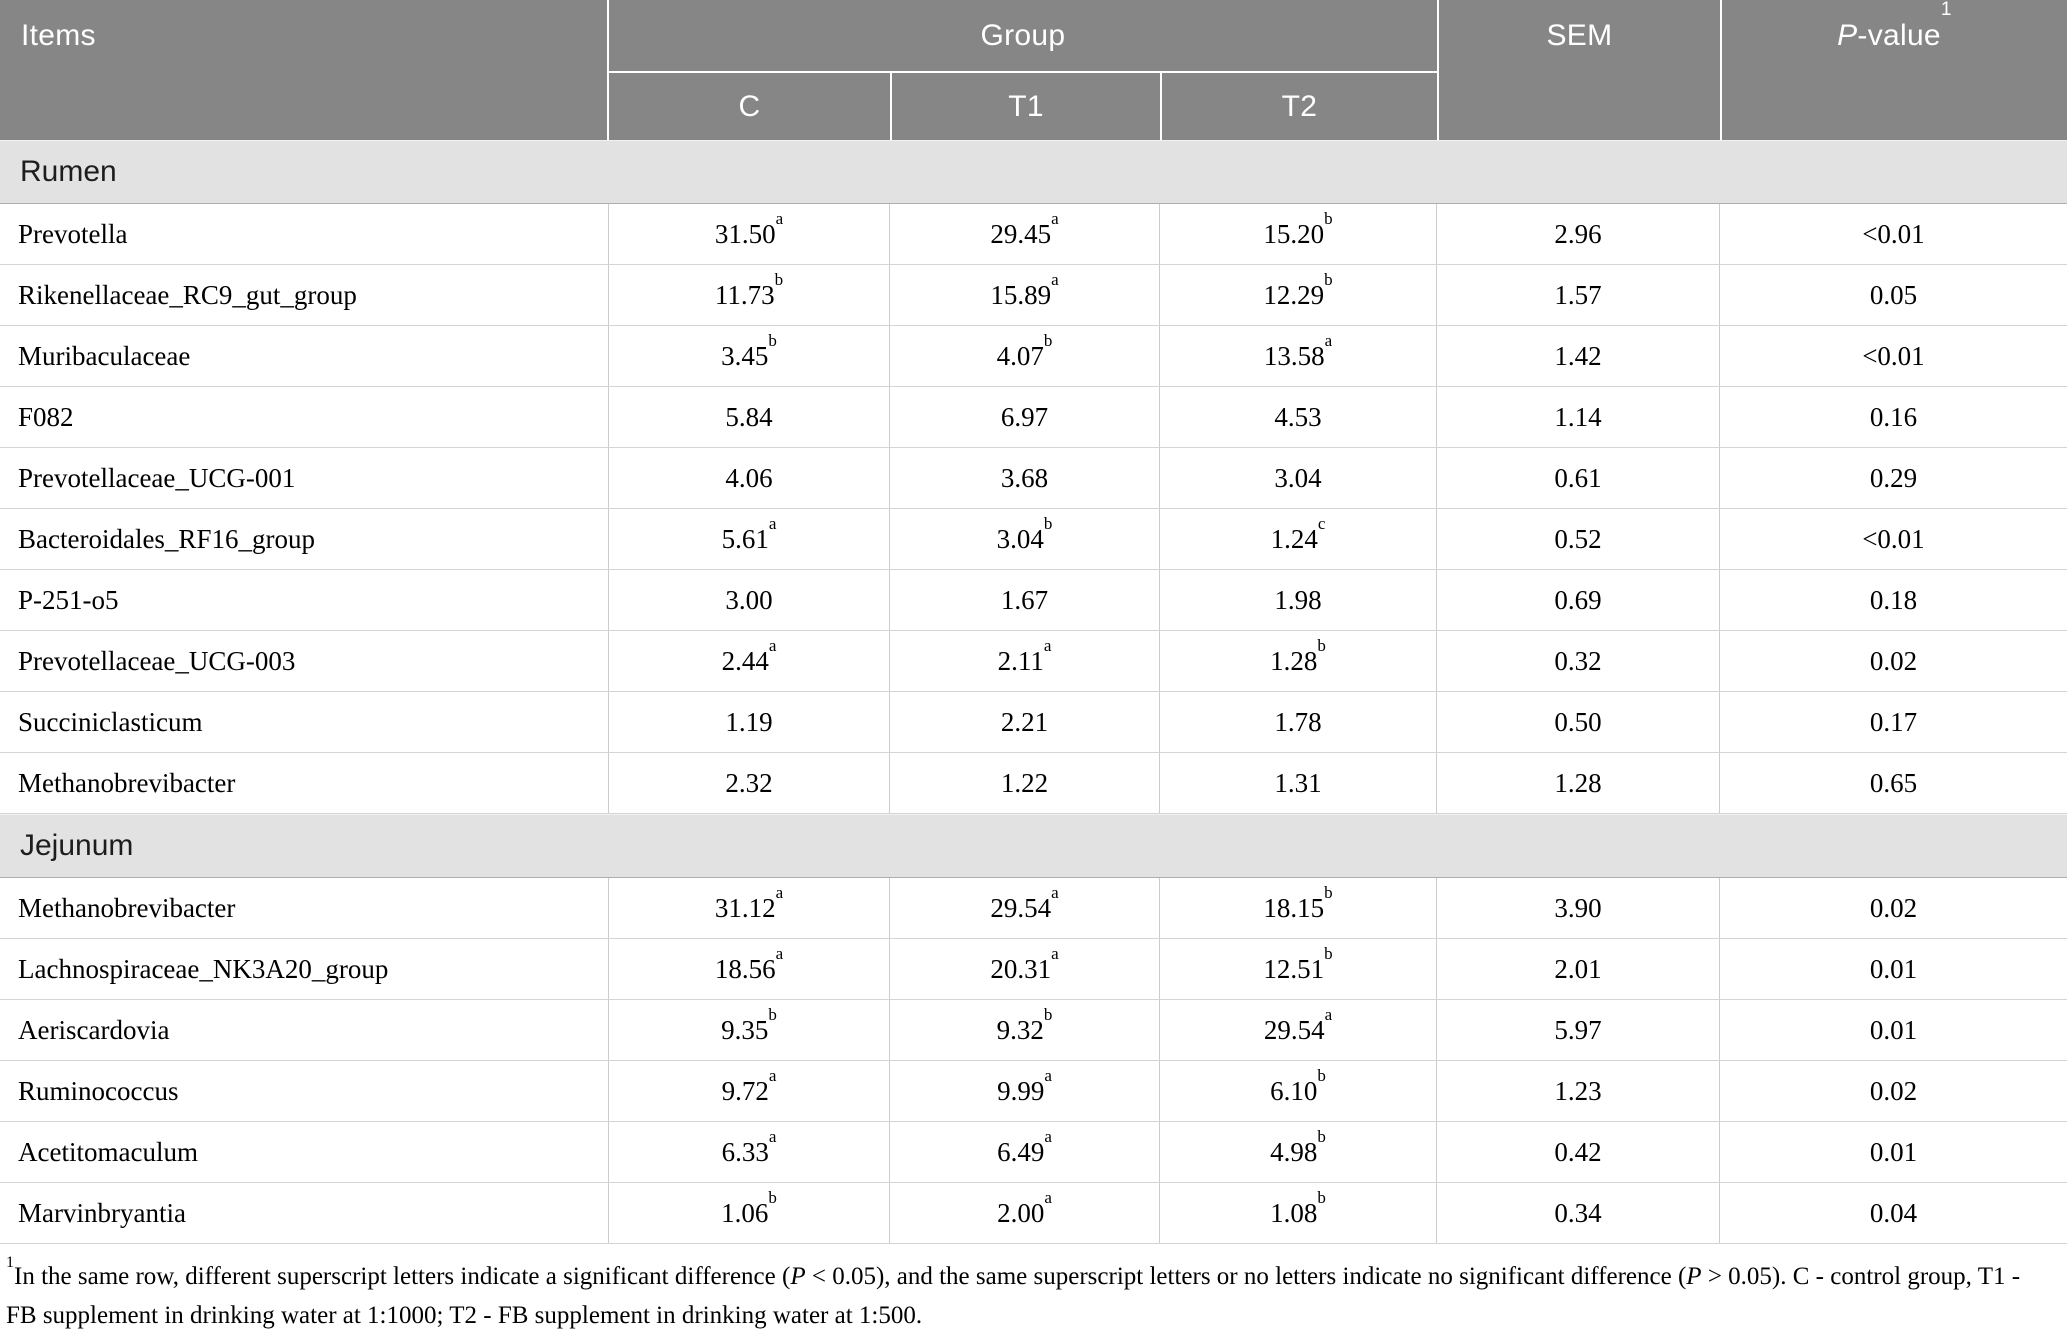  Describe the element at coordinates (750, 1152) in the screenshot. I see `group-c-cell: 6.33a` at that location.